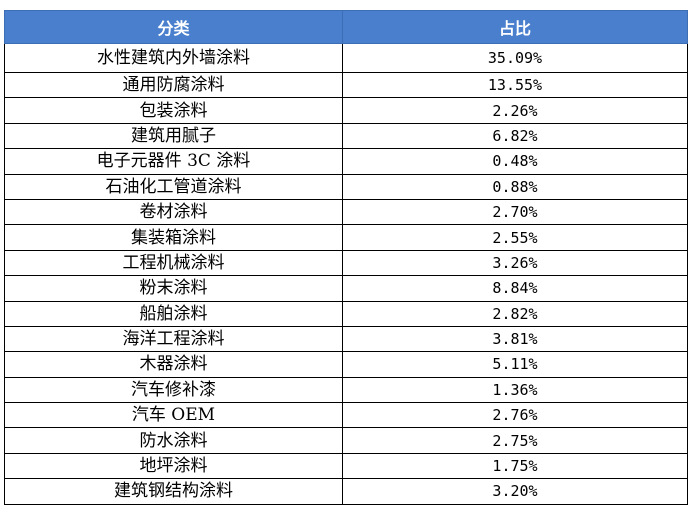  I want to click on table-header-row: 分类 占比, so click(346, 27).